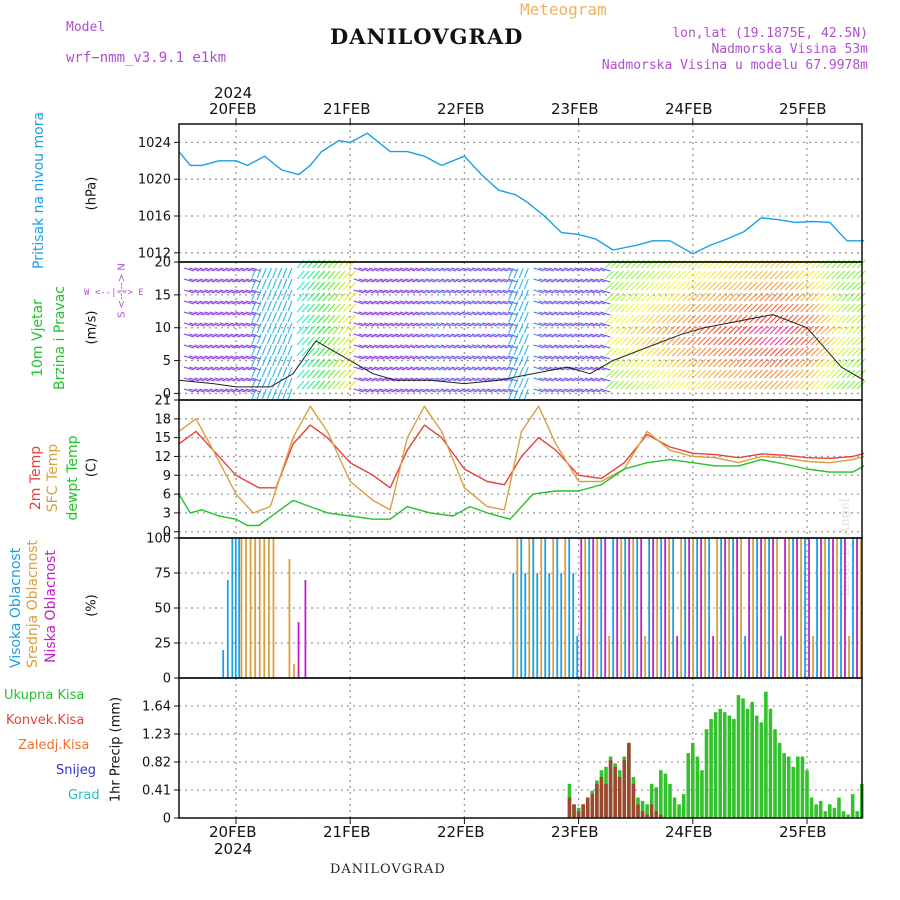 This screenshot has height=900, width=900. I want to click on precip-panel-frame, so click(520, 748).